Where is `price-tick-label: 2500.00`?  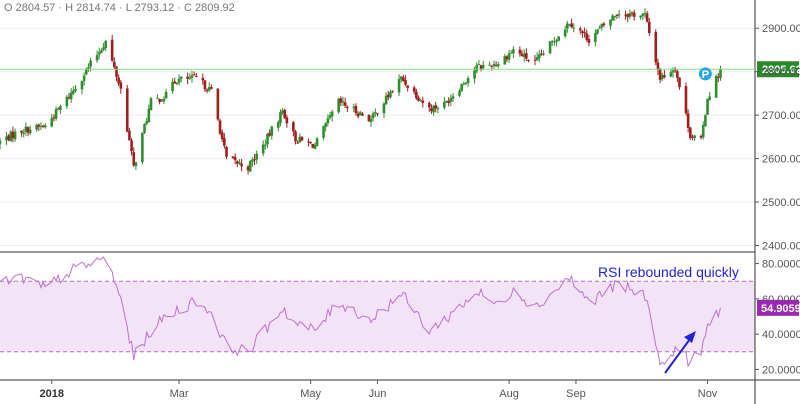
price-tick-label: 2500.00 is located at coordinates (781, 203).